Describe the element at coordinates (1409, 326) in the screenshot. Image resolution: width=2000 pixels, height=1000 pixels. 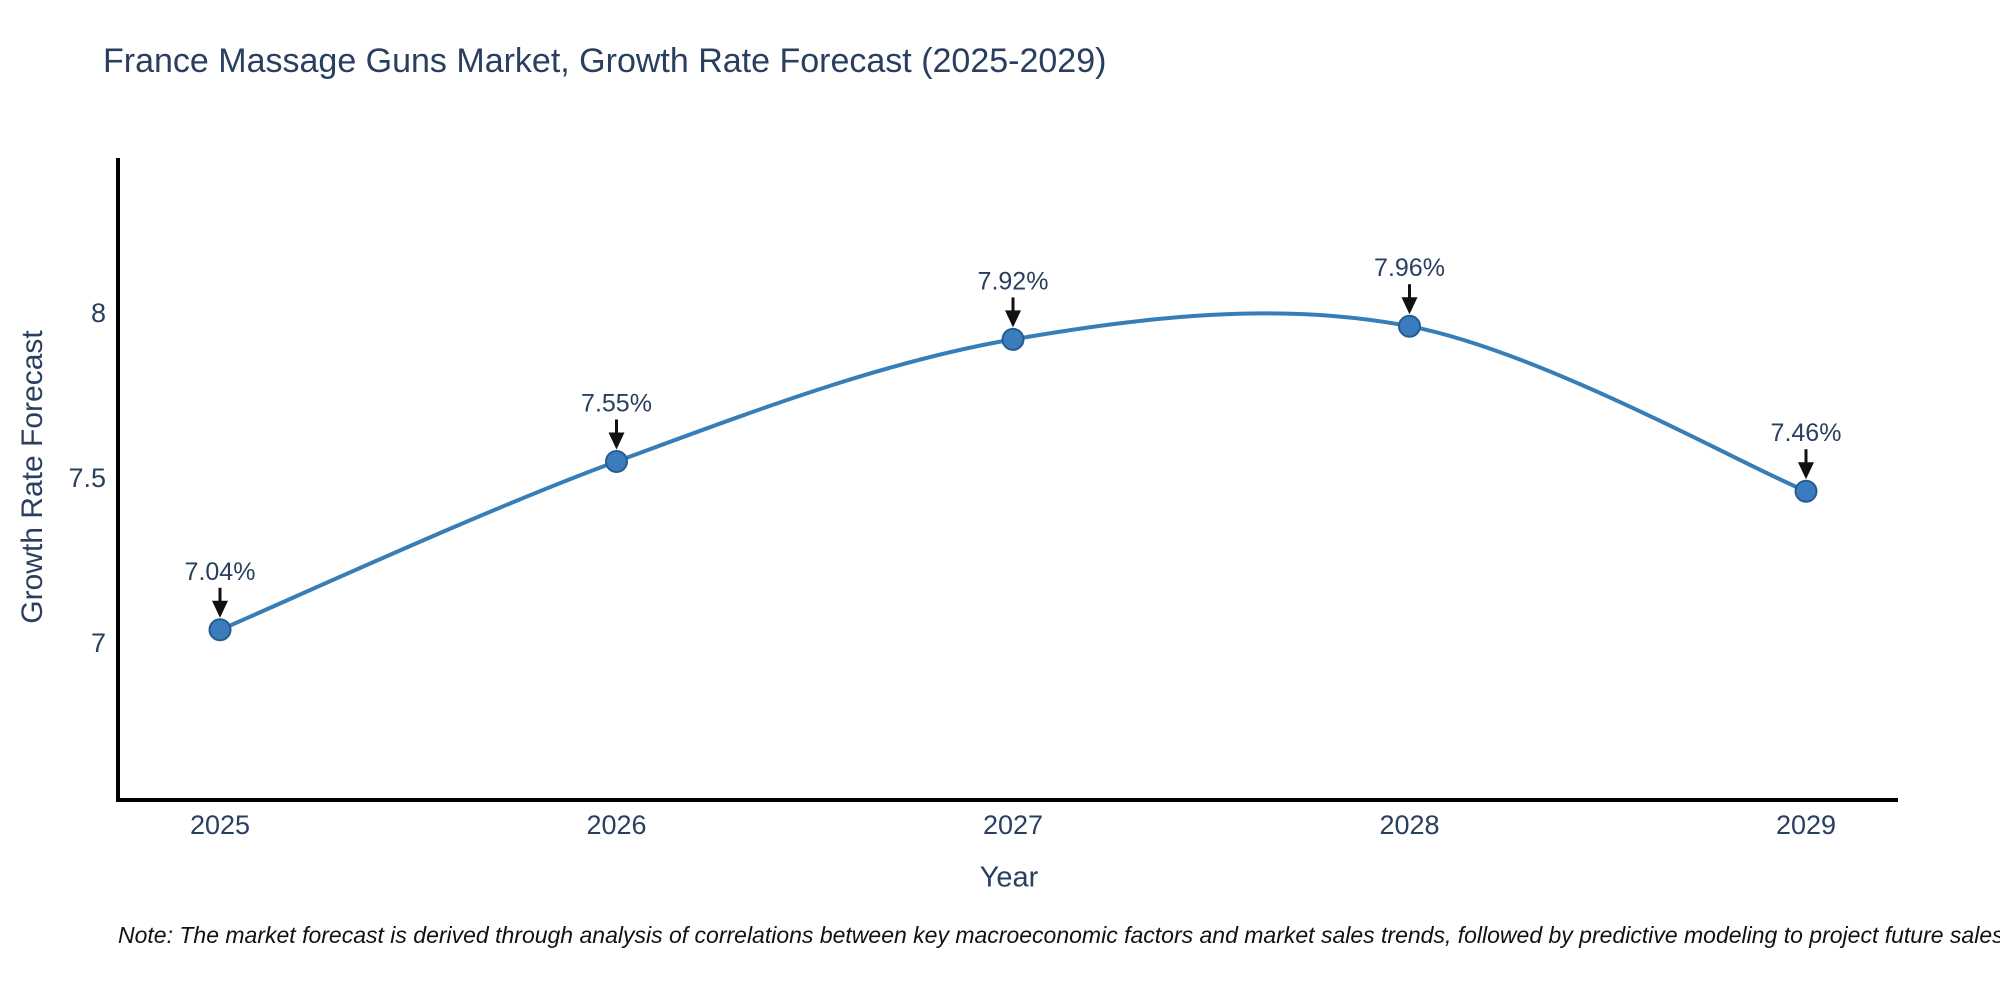
I see `data-point-2028` at that location.